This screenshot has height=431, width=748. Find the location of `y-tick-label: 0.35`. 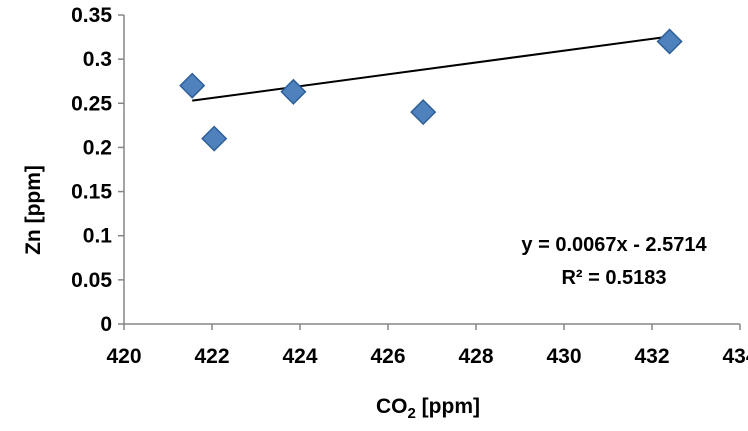

y-tick-label: 0.35 is located at coordinates (91, 15).